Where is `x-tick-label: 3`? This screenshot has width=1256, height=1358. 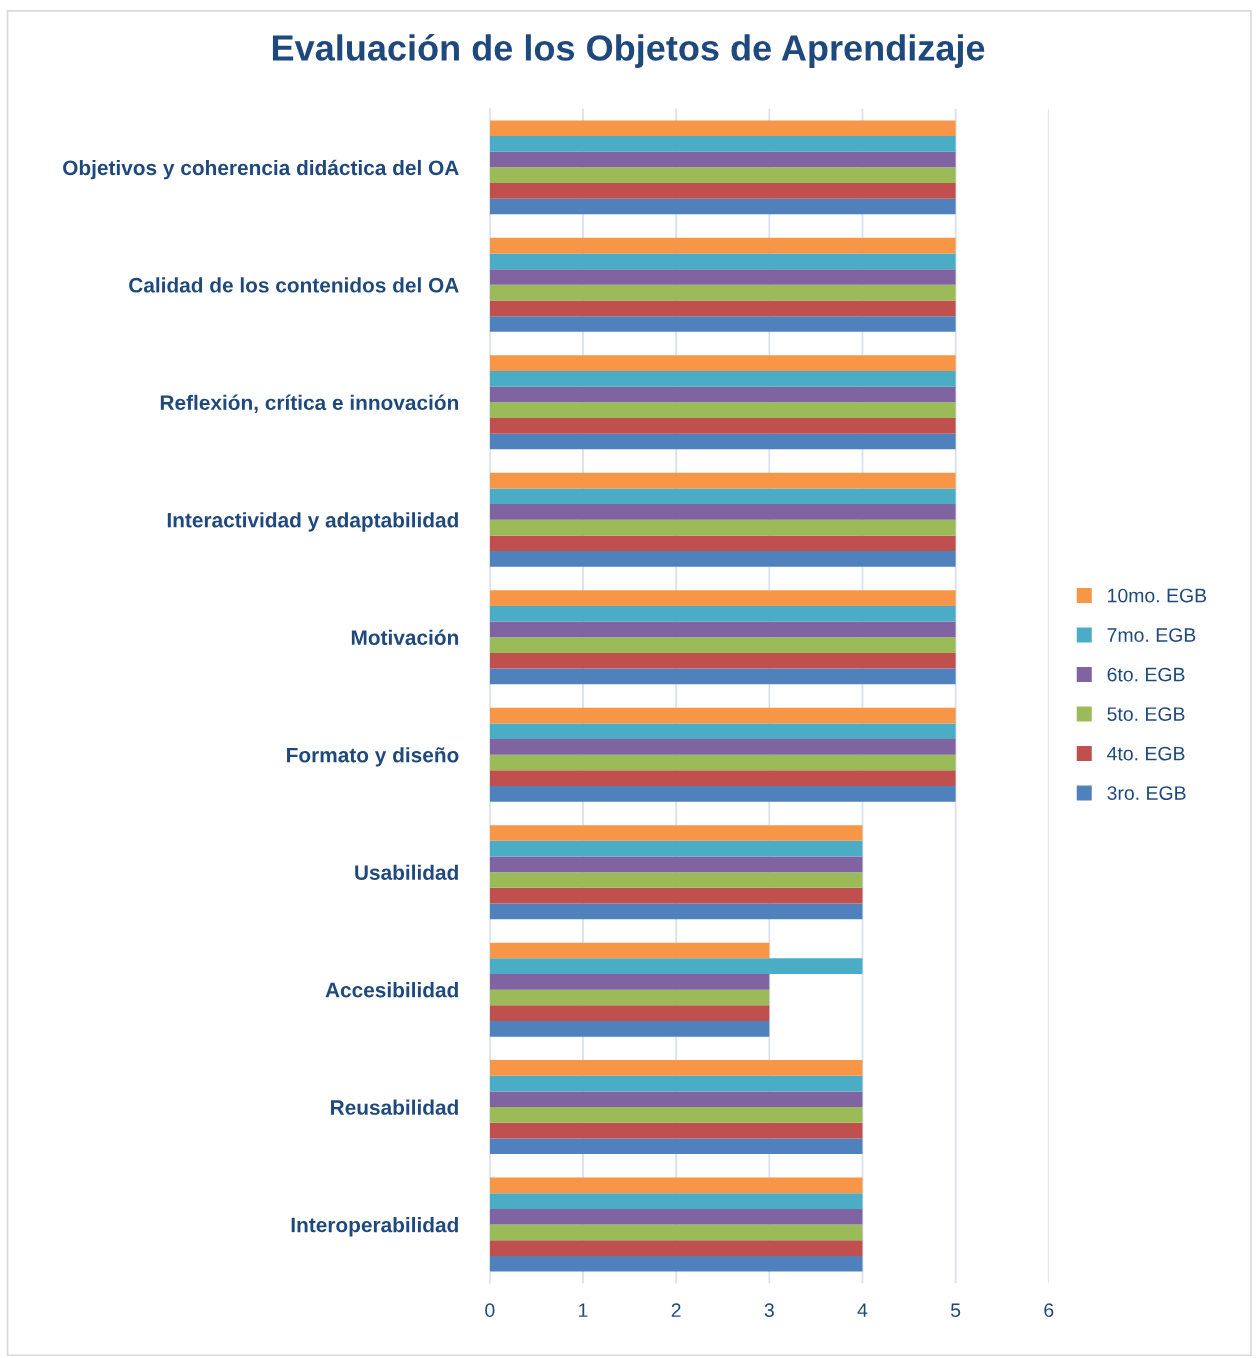
x-tick-label: 3 is located at coordinates (769, 1310).